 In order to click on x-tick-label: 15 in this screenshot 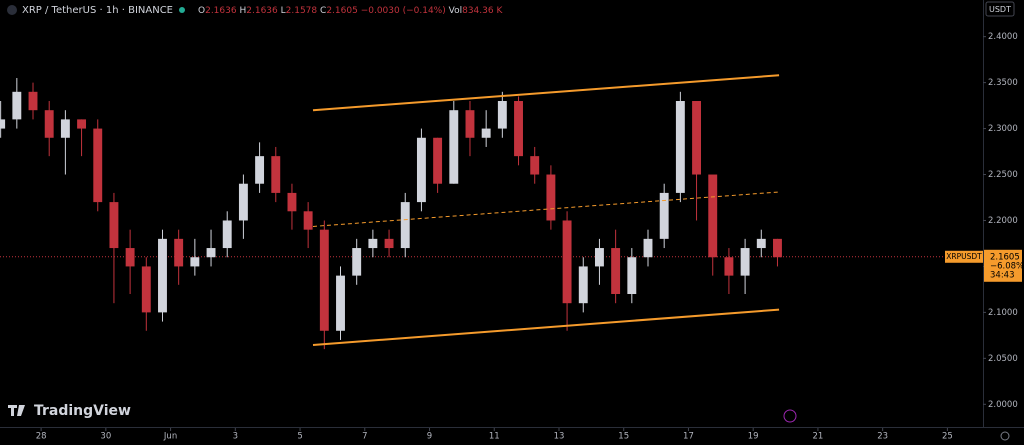, I will do `click(623, 437)`.